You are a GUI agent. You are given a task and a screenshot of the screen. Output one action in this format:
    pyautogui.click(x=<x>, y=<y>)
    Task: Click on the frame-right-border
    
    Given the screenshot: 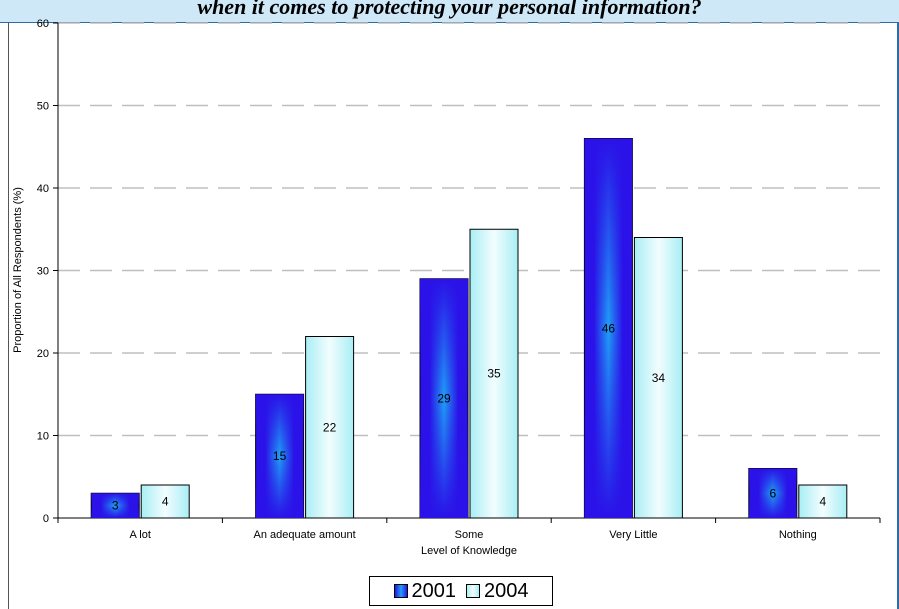 What is the action you would take?
    pyautogui.click(x=898, y=315)
    